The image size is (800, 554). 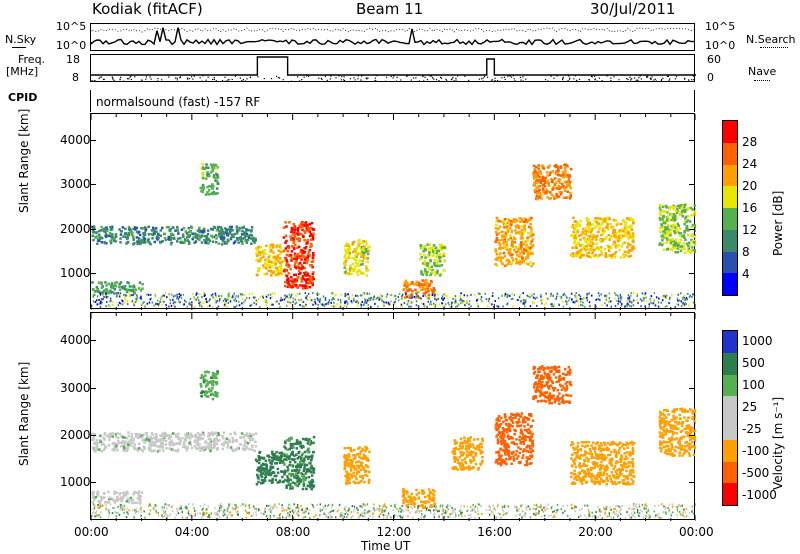 What do you see at coordinates (71, 45) in the screenshot?
I see `noise-left-tick-bottom: 10^0` at bounding box center [71, 45].